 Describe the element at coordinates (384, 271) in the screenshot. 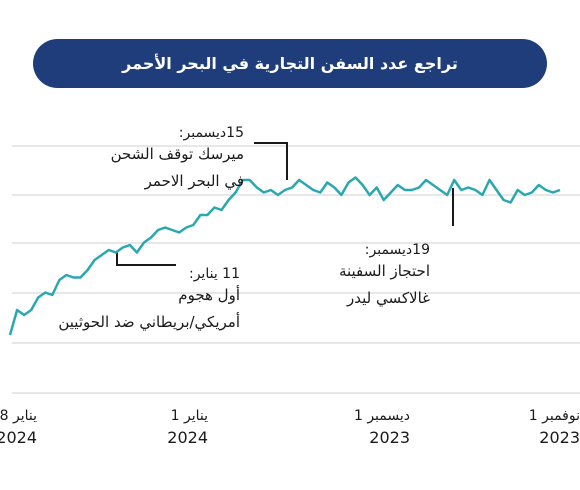

I see `annotation-line: احتجاز السفينة` at that location.